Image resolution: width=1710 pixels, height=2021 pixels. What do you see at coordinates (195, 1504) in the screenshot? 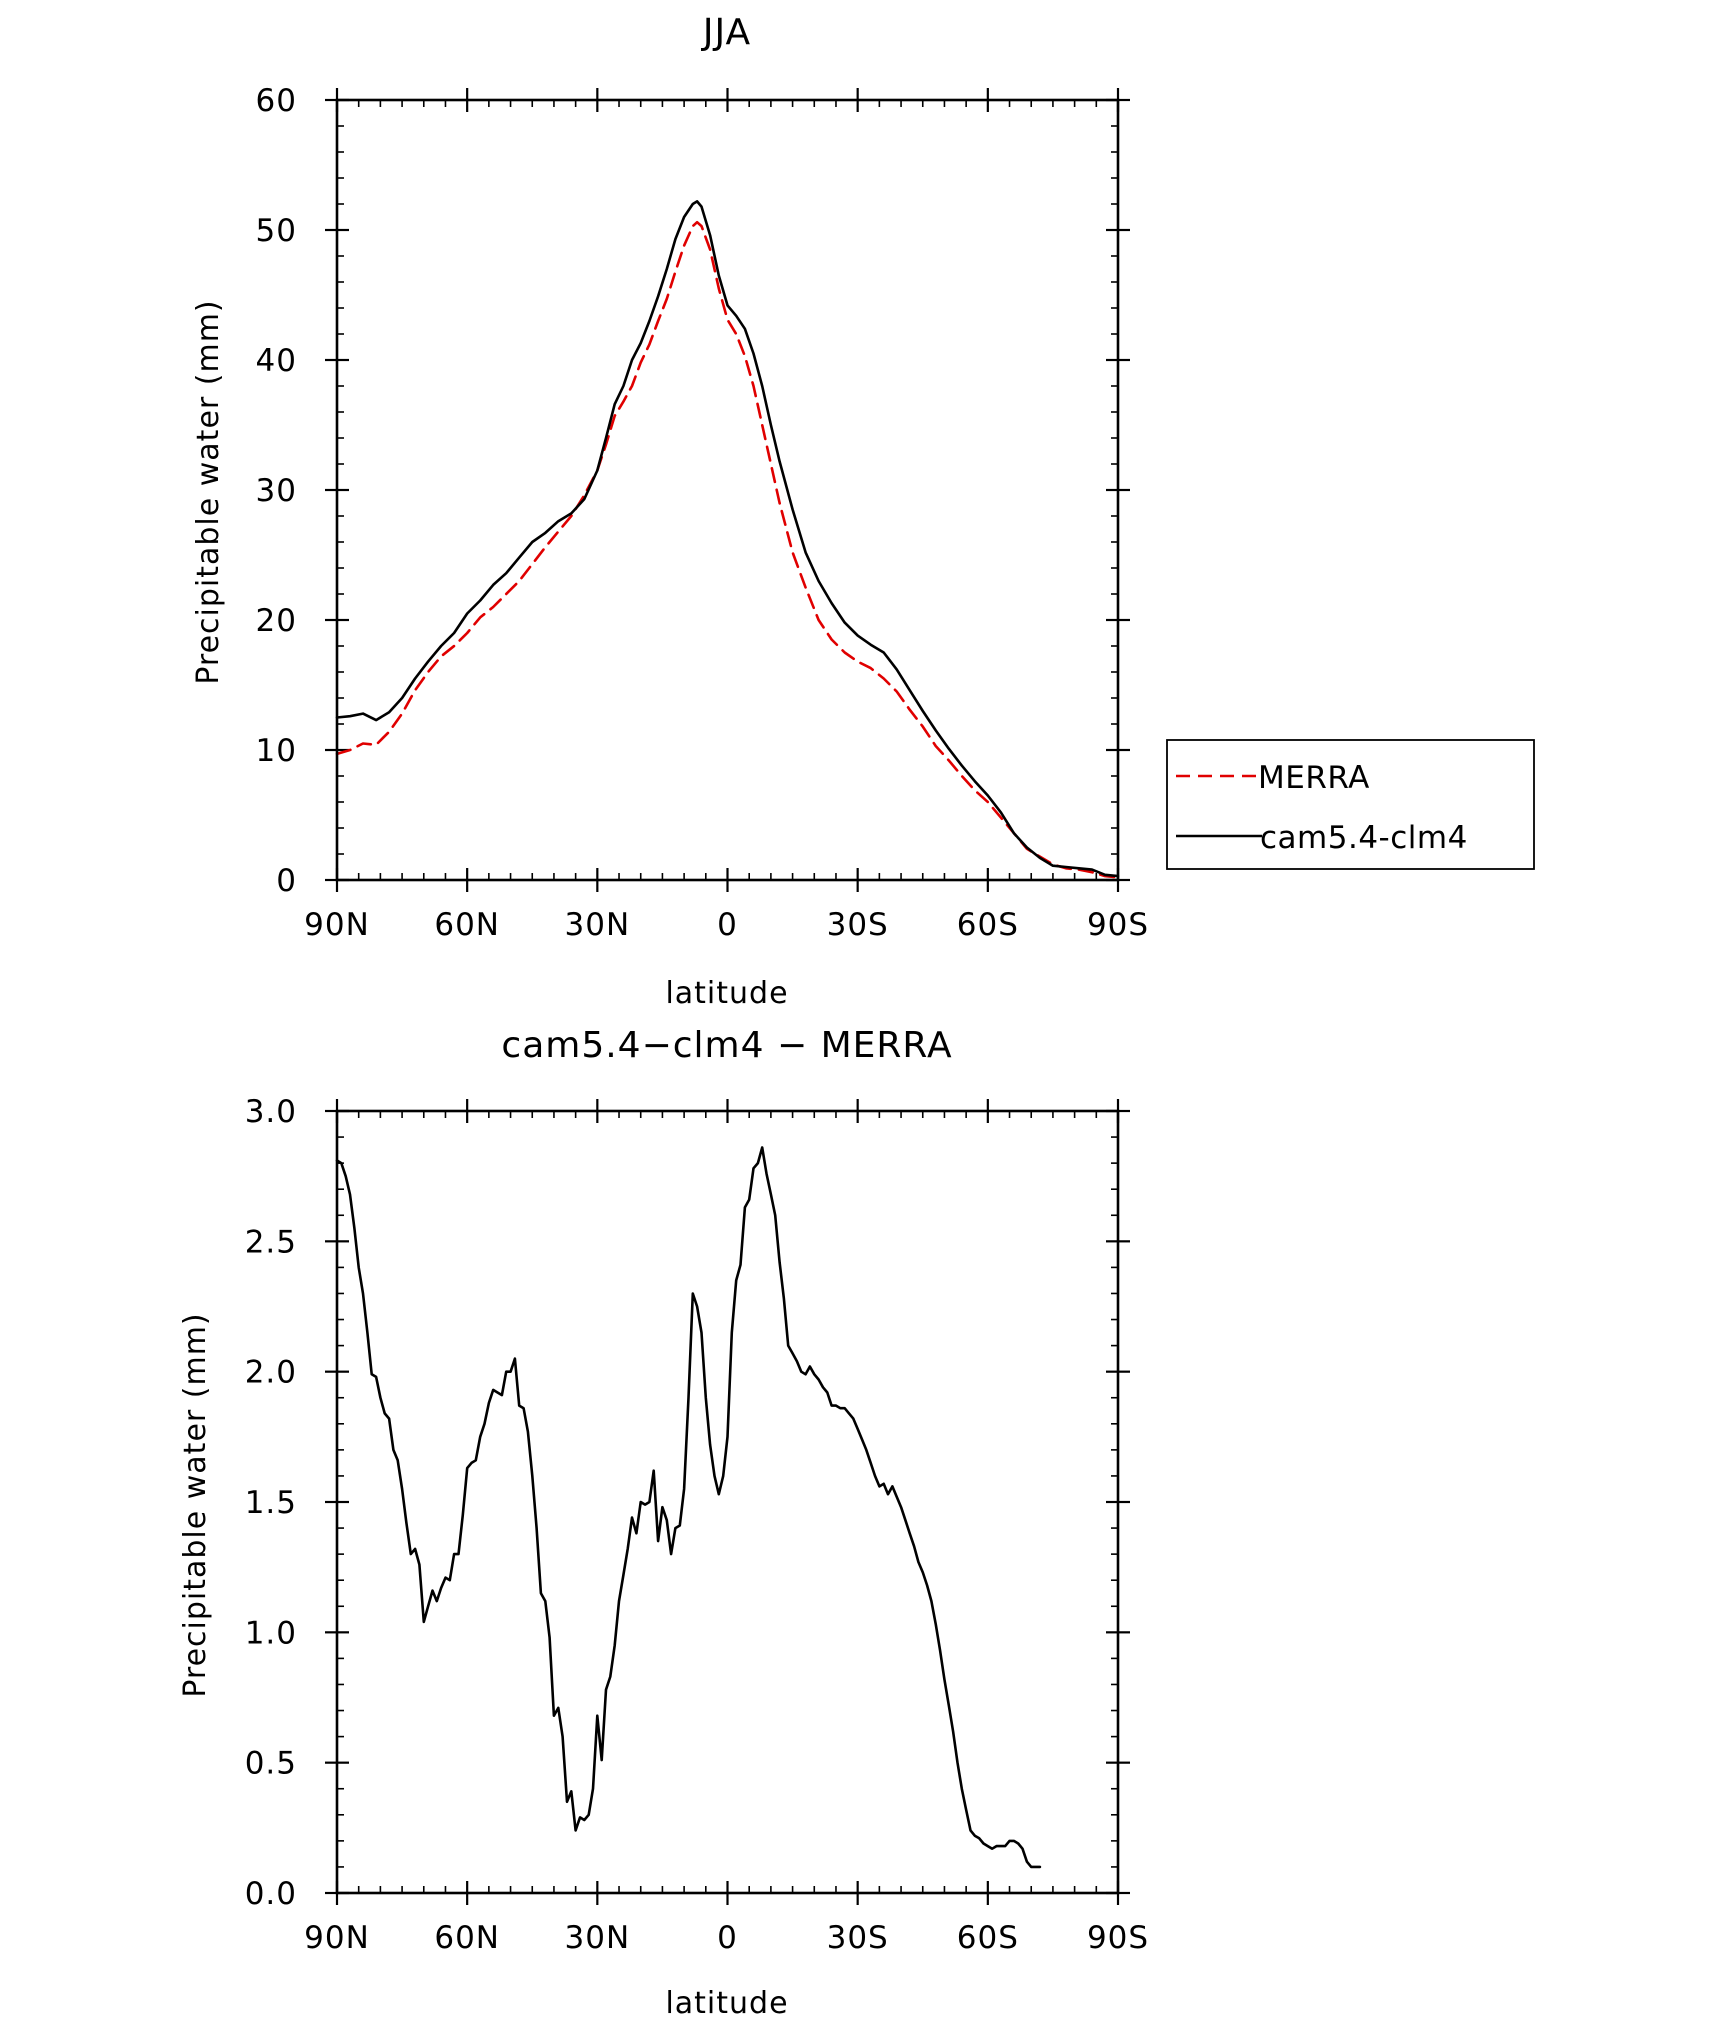
I see `bottom-y-axis-label: Precipitable water (mm)` at bounding box center [195, 1504].